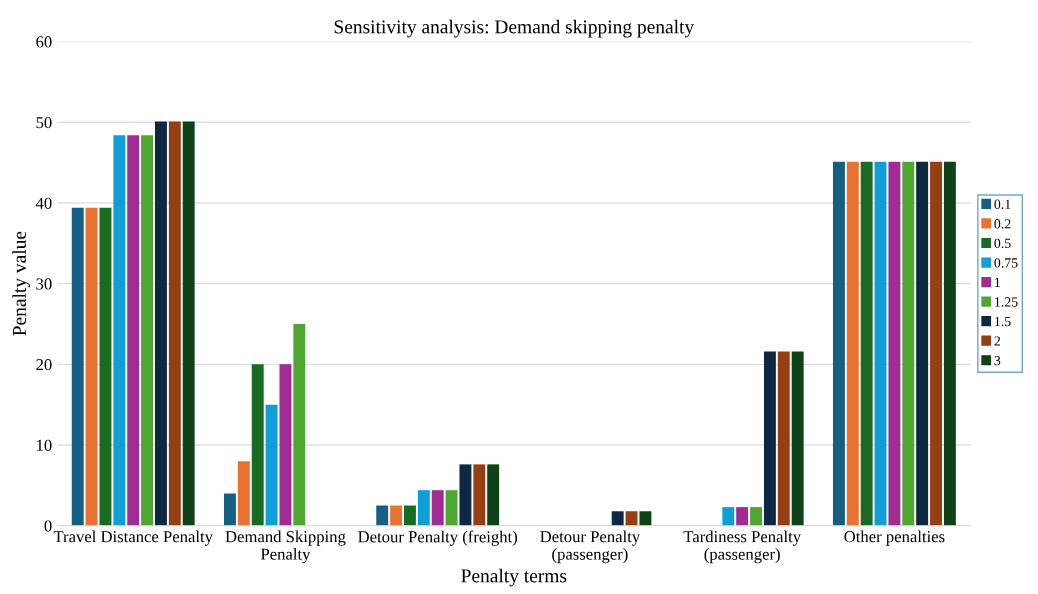 The image size is (1038, 594). Describe the element at coordinates (438, 538) in the screenshot. I see `x-tick-label: Detour Penalty (freight)` at that location.